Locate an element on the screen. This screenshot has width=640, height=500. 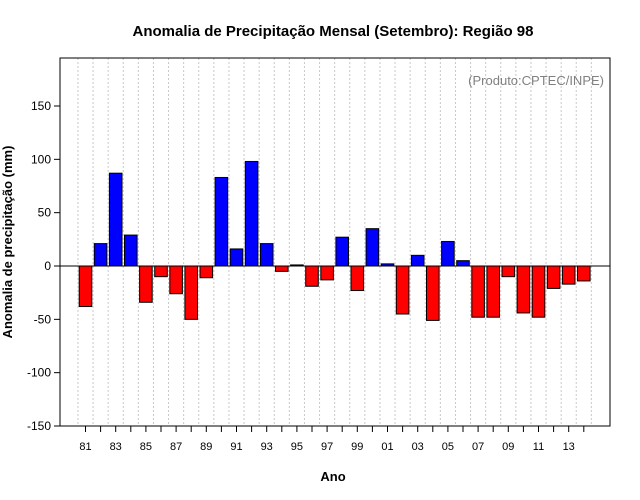
y-axis: -150 -100 -50 0 50 100 150 is located at coordinates (43, 266).